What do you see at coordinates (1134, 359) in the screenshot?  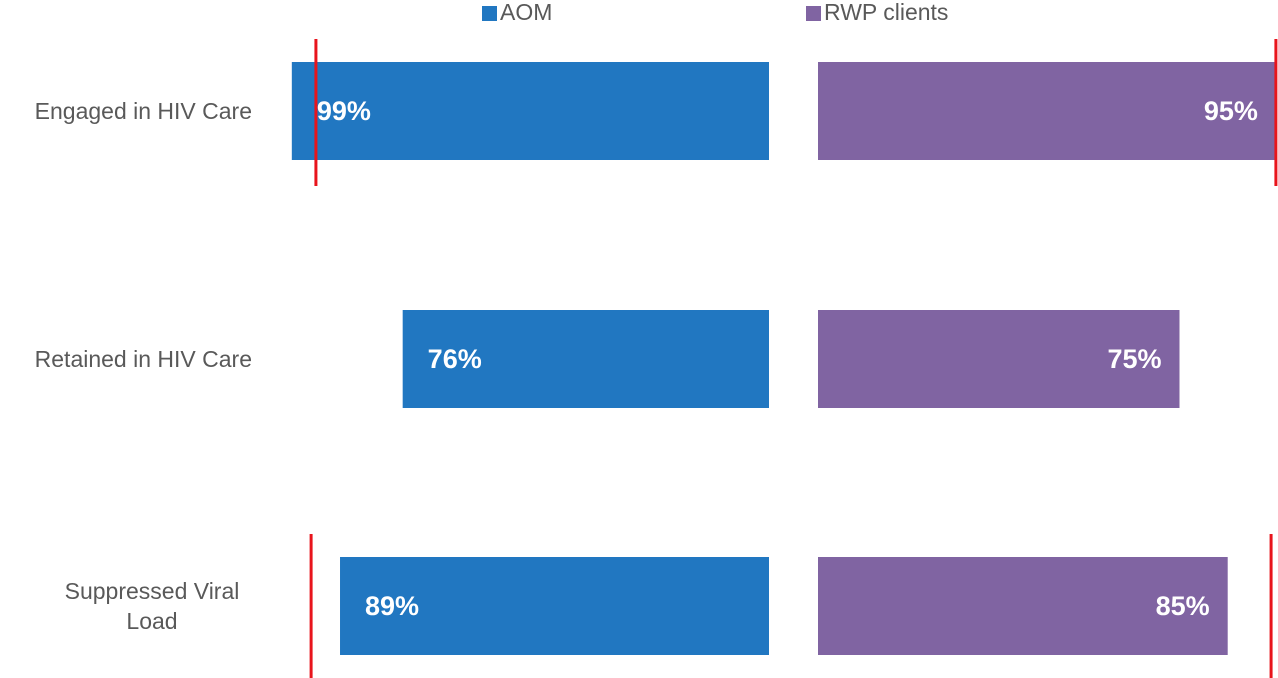 I see `value-label: 75%` at bounding box center [1134, 359].